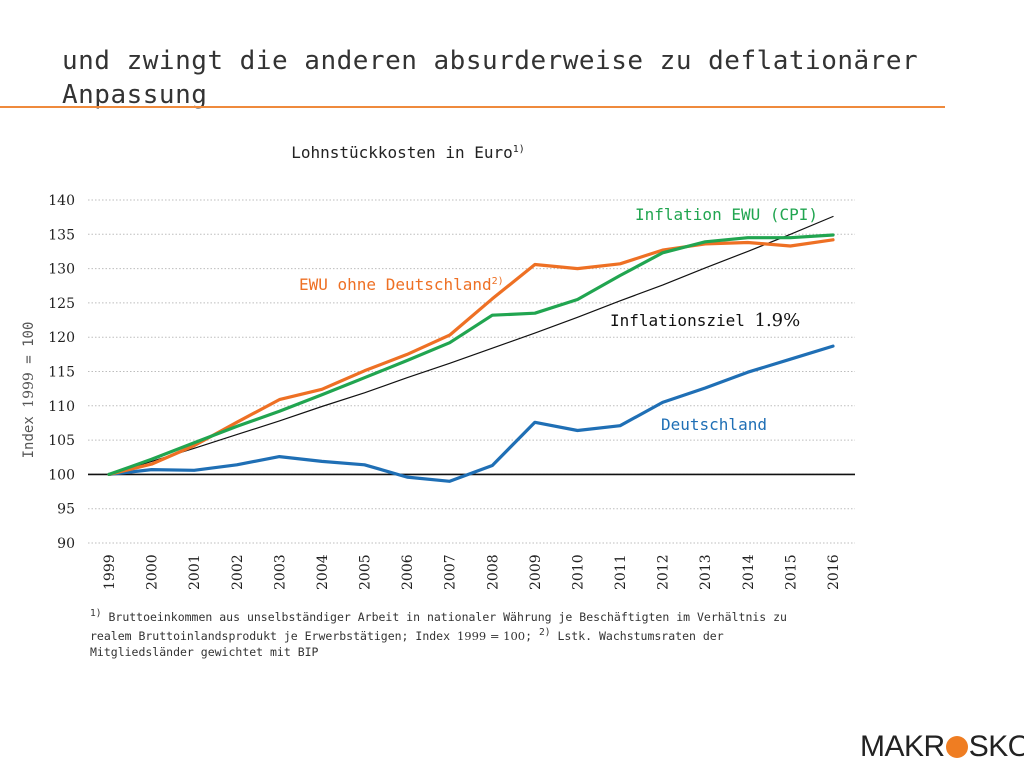 Image resolution: width=1024 pixels, height=768 pixels. Describe the element at coordinates (714, 424) in the screenshot. I see `label-deutschland: Deutschland` at that location.